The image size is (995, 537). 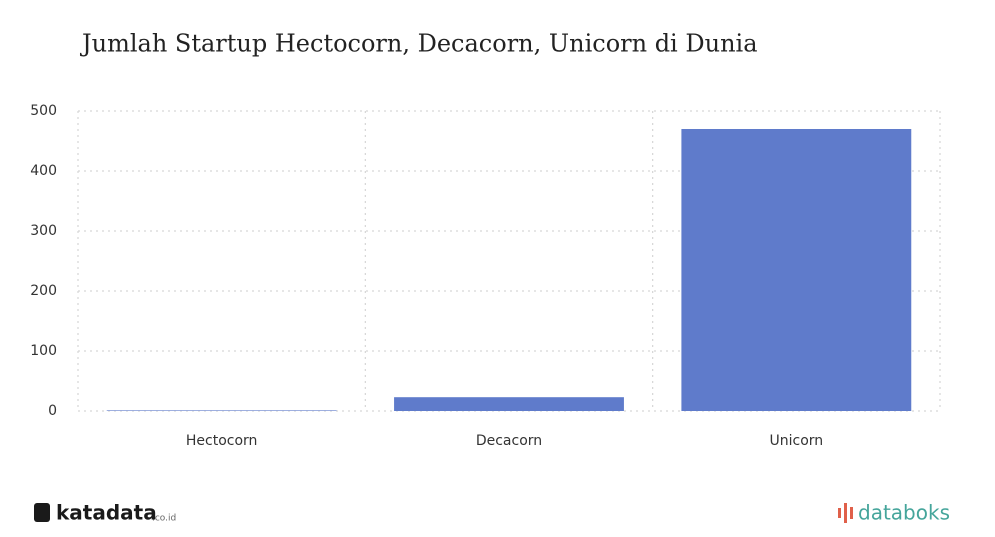 I want to click on y-tick-label: 200, so click(x=43, y=291).